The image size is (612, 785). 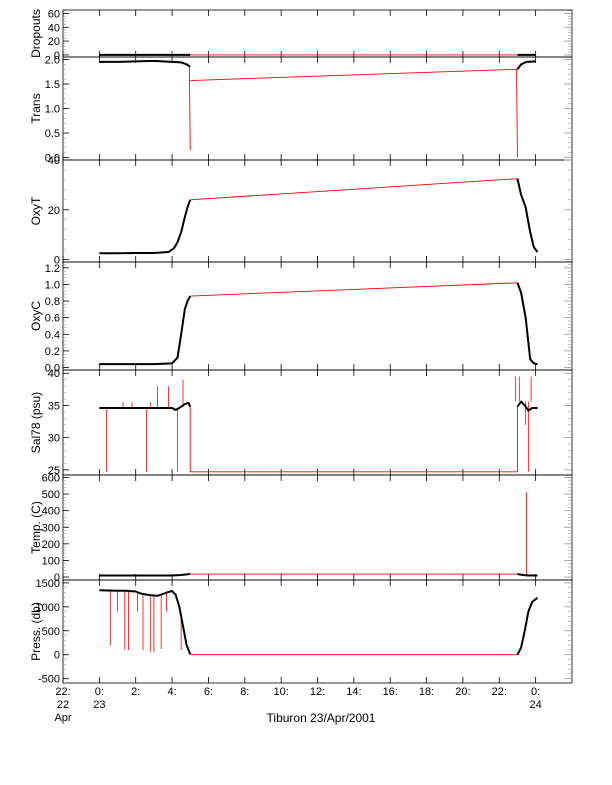 I want to click on y-tick-label: 0.2, so click(x=52, y=352).